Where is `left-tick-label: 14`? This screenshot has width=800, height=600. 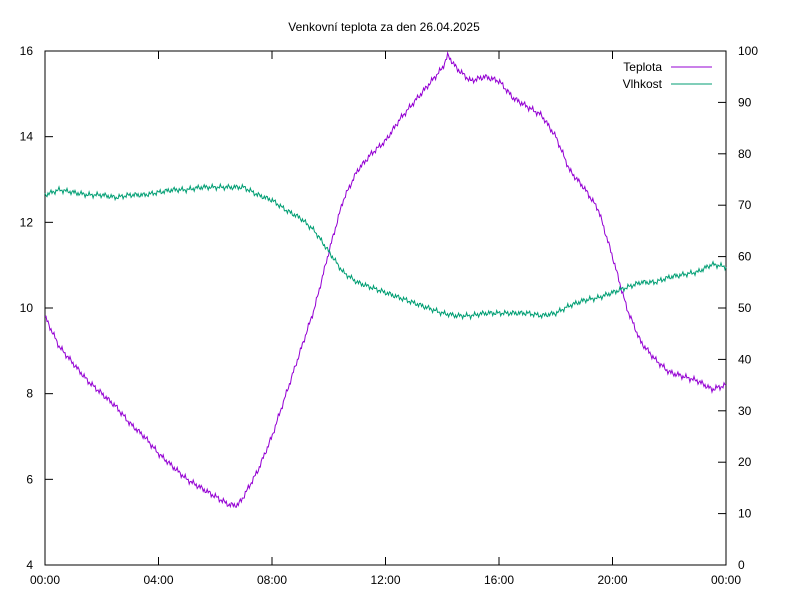
left-tick-label: 14 is located at coordinates (27, 137).